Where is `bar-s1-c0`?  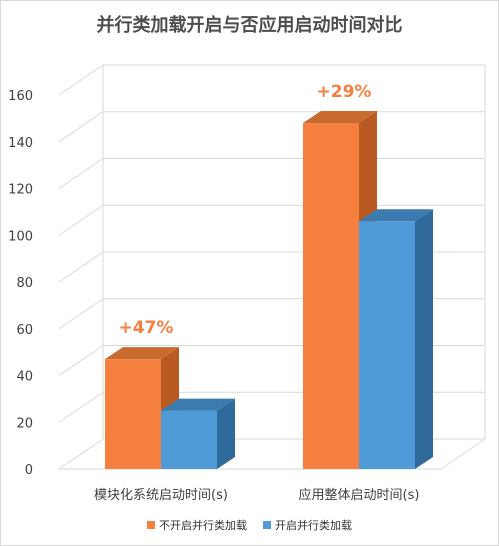 bar-s1-c0 is located at coordinates (189, 439).